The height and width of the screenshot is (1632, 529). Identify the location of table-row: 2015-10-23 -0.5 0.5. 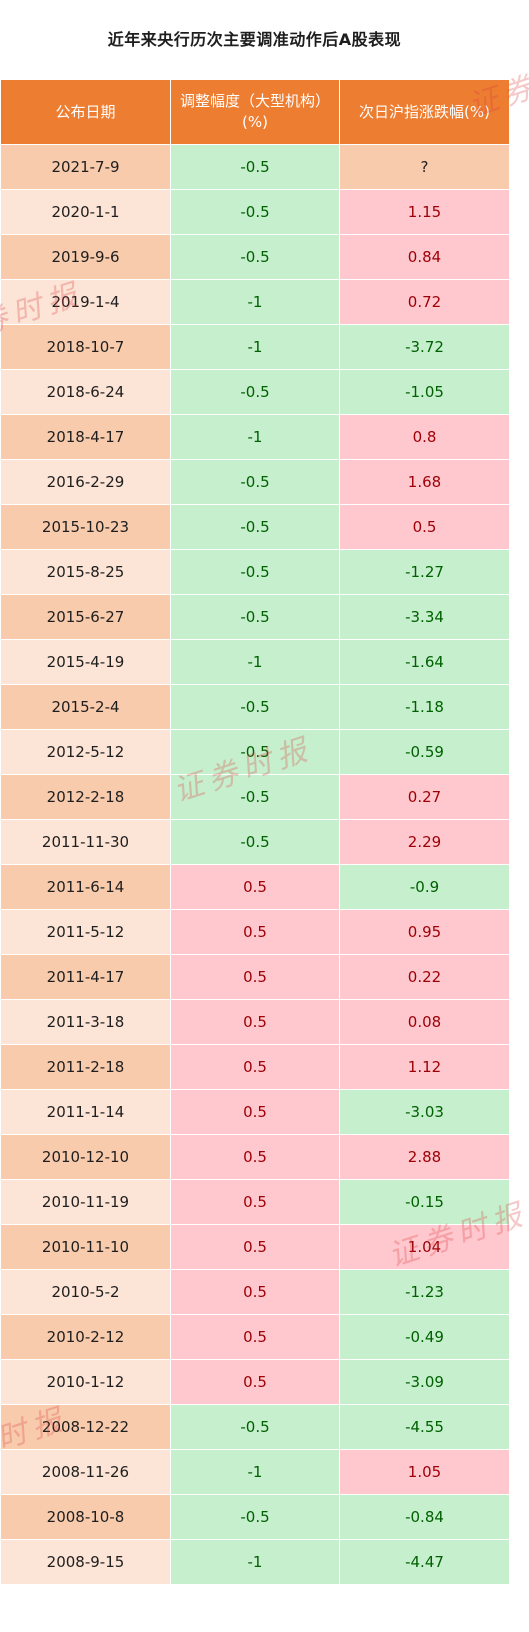
(255, 527).